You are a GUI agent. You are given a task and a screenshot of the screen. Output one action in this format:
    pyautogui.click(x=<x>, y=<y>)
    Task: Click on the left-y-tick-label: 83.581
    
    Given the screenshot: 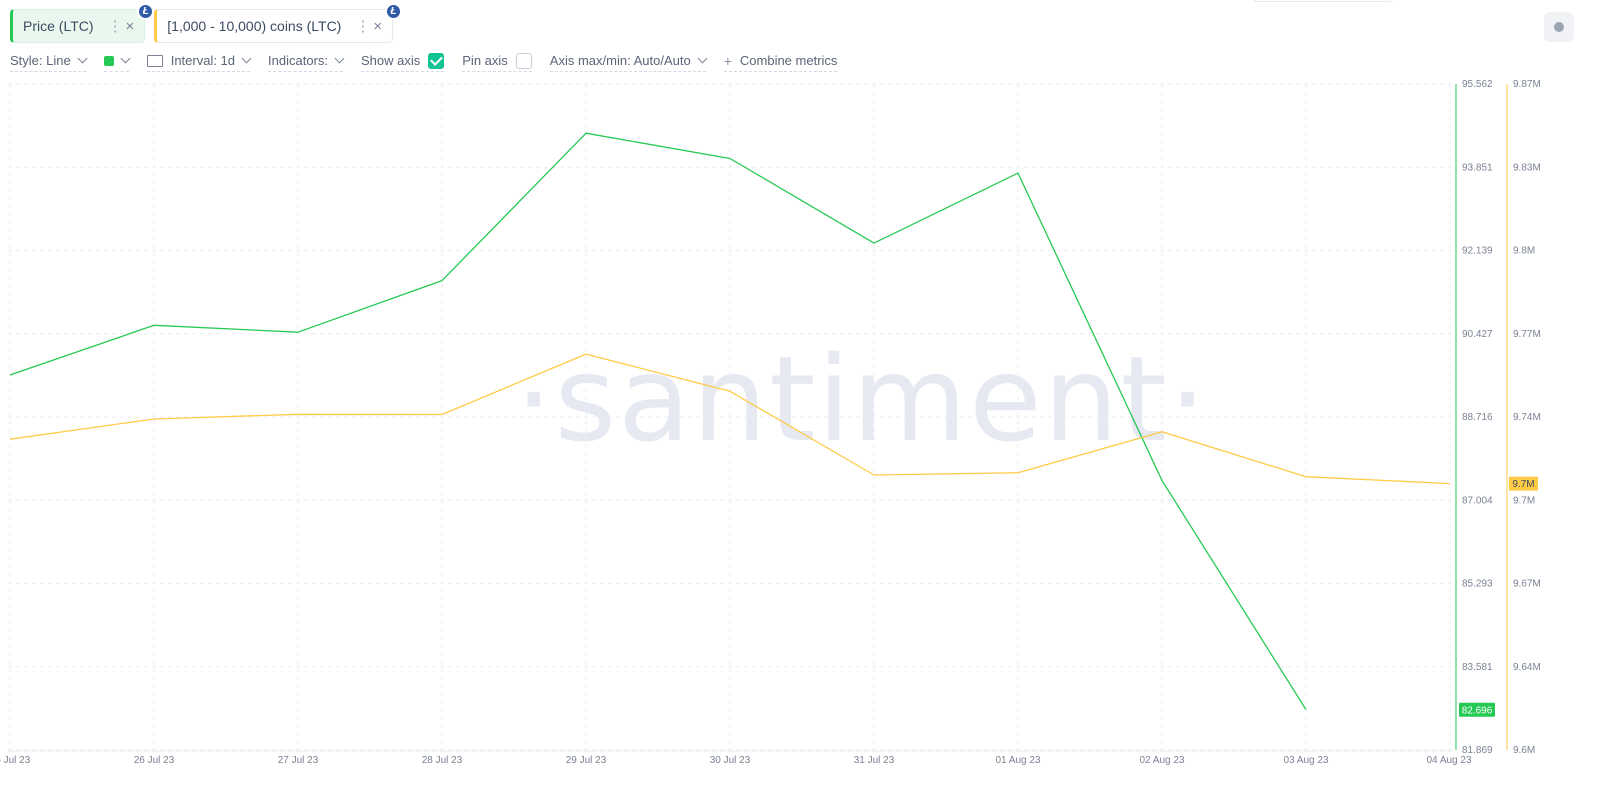 What is the action you would take?
    pyautogui.click(x=1477, y=667)
    